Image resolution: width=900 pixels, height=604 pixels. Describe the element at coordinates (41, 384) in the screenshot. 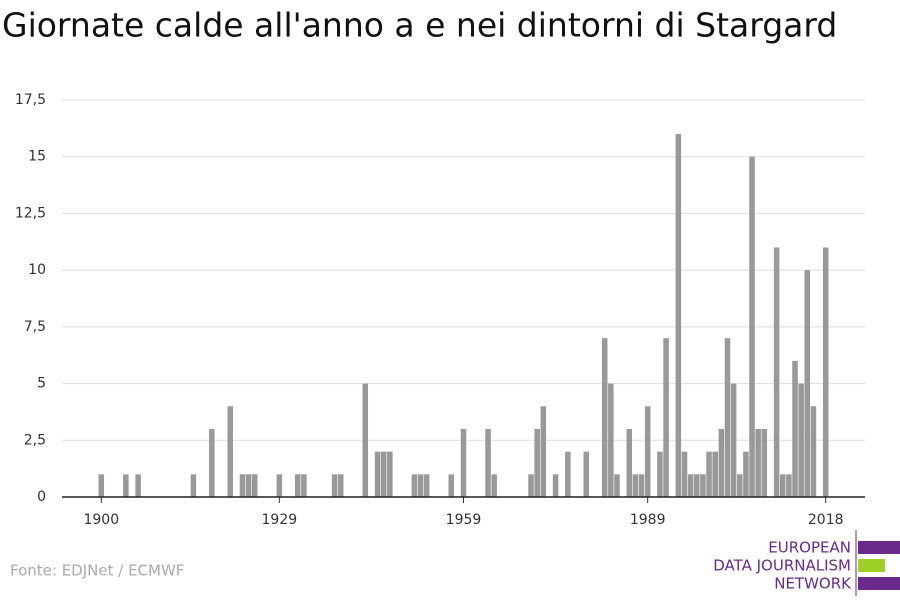

I see `y-tick-label: 5` at that location.